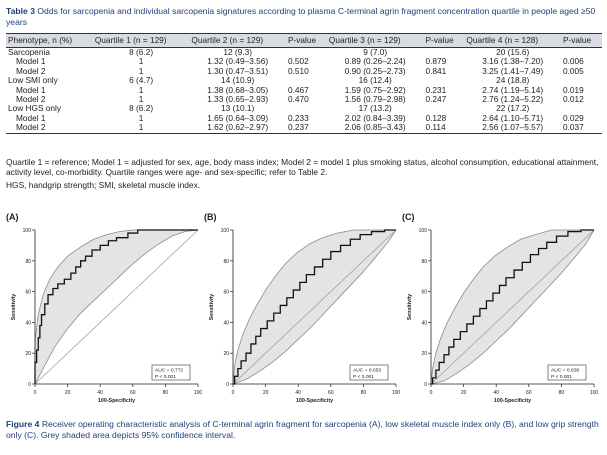  Describe the element at coordinates (49, 40) in the screenshot. I see `col-header-phenotype: Phenotype, n (%)` at that location.